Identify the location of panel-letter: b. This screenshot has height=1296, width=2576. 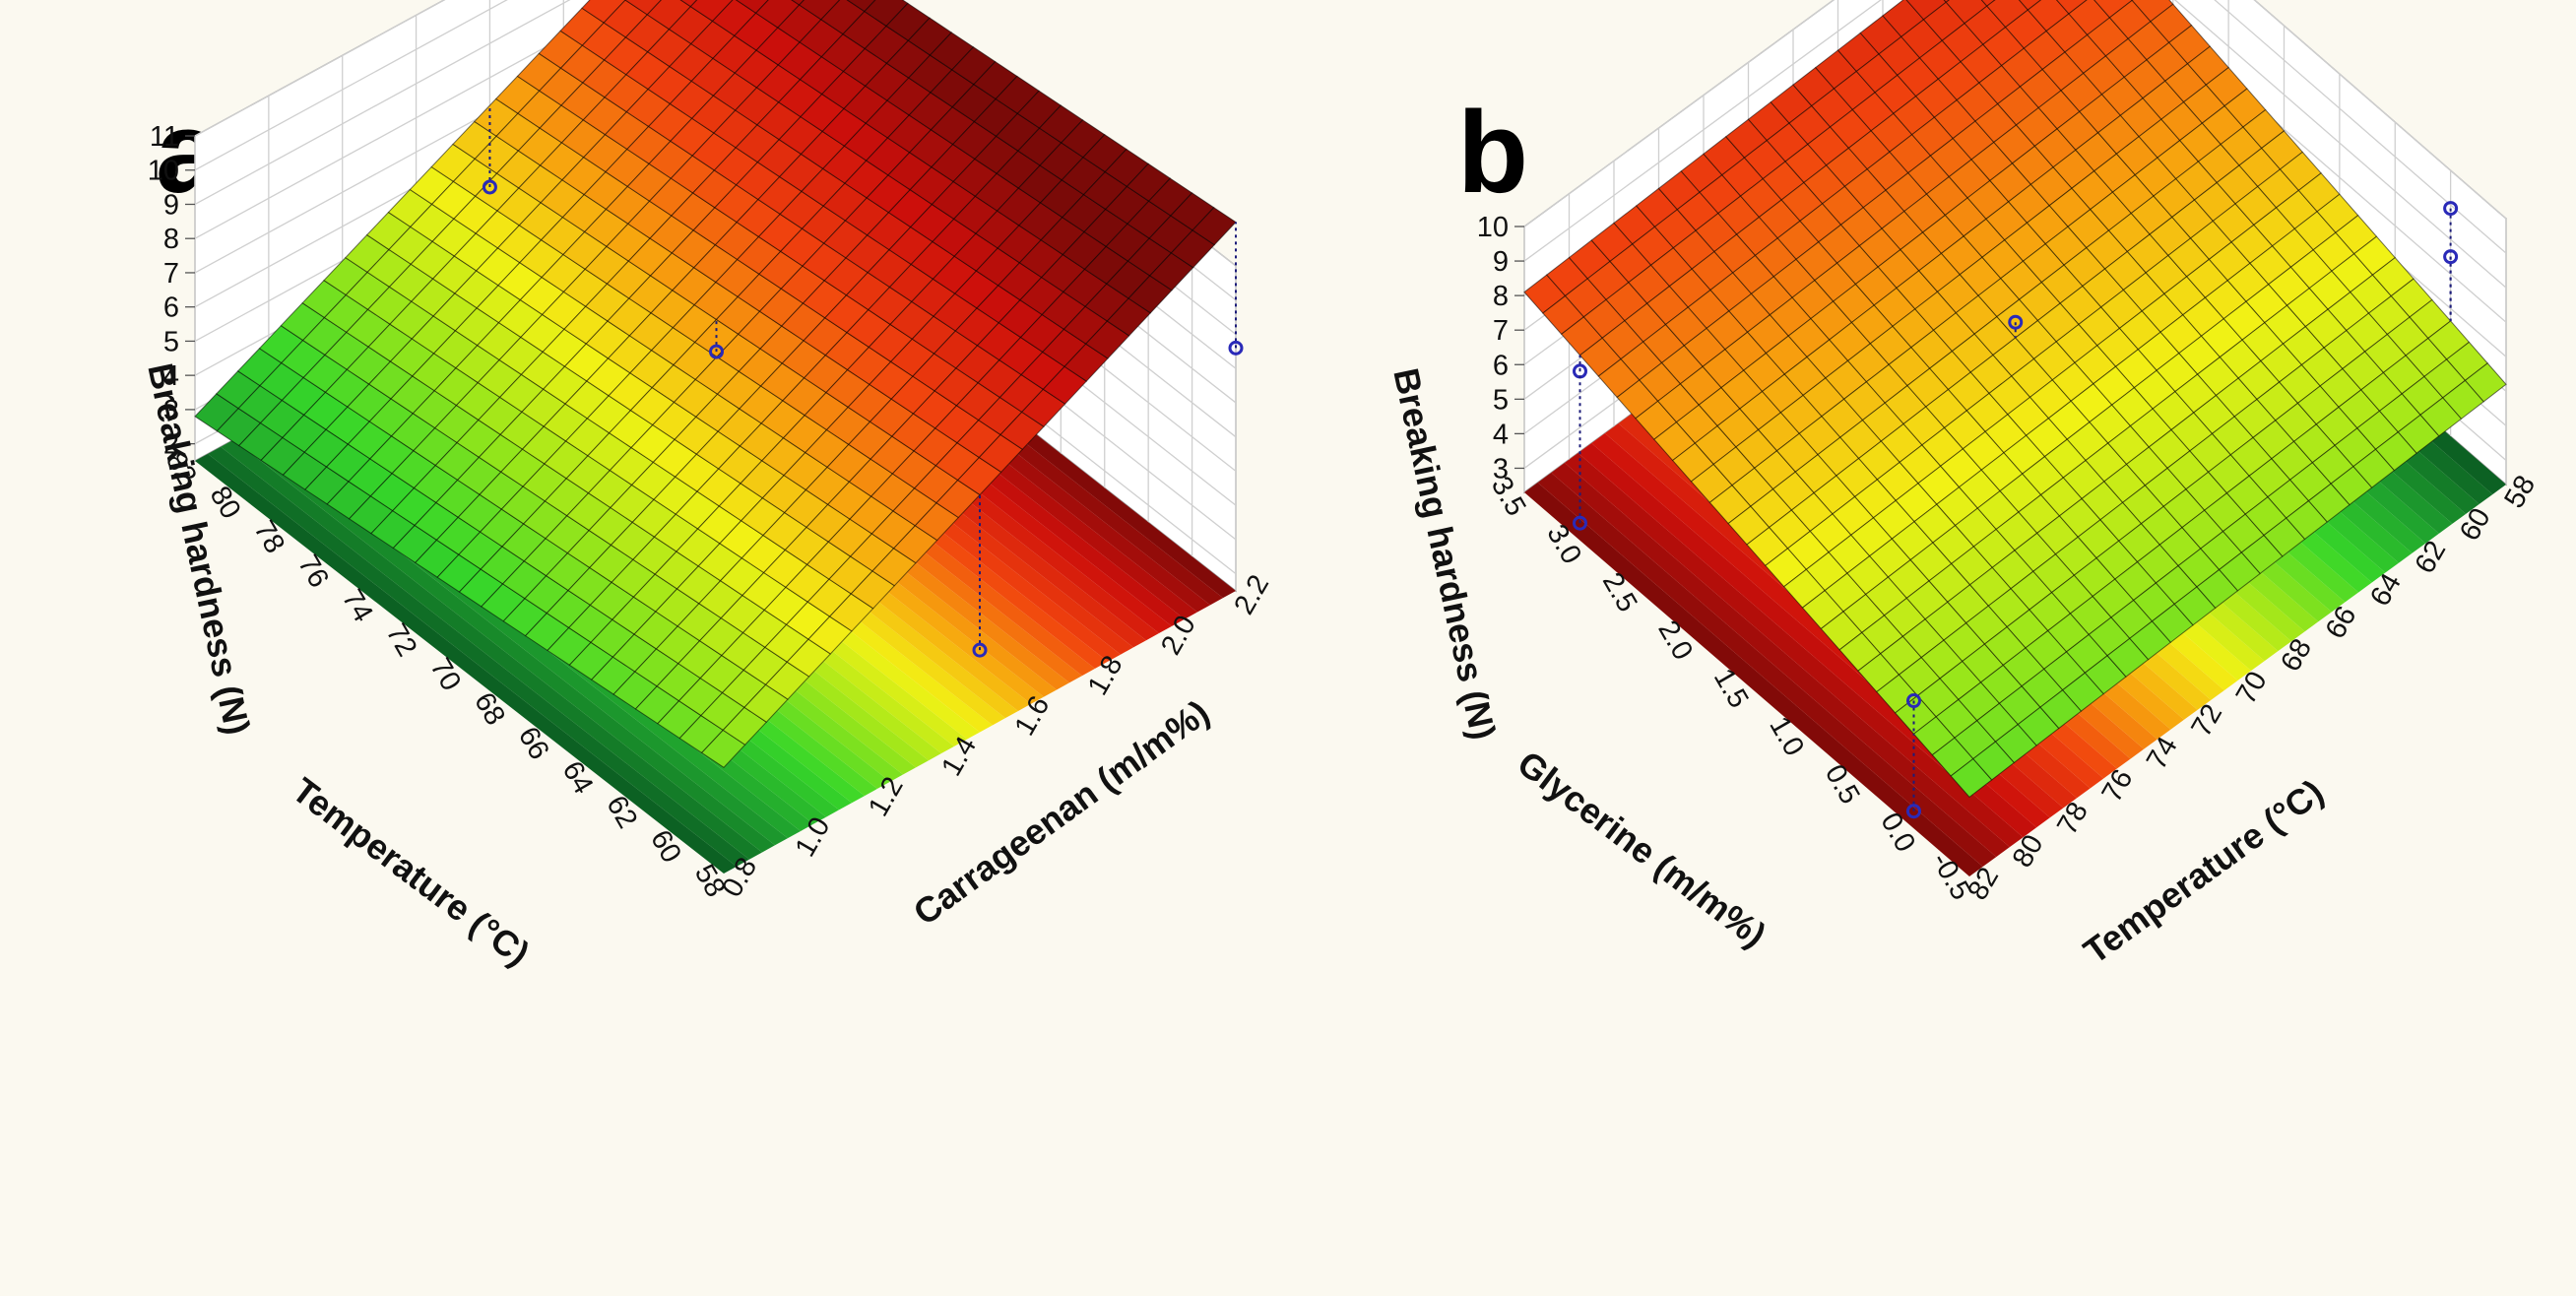
(1492, 153).